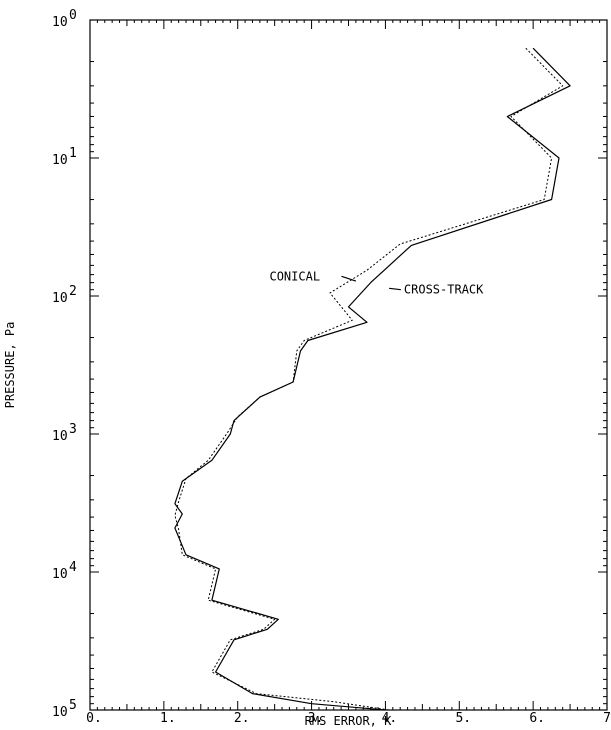 The image size is (611, 730). Describe the element at coordinates (73, 153) in the screenshot. I see `y-tick-exponent: 1` at that location.